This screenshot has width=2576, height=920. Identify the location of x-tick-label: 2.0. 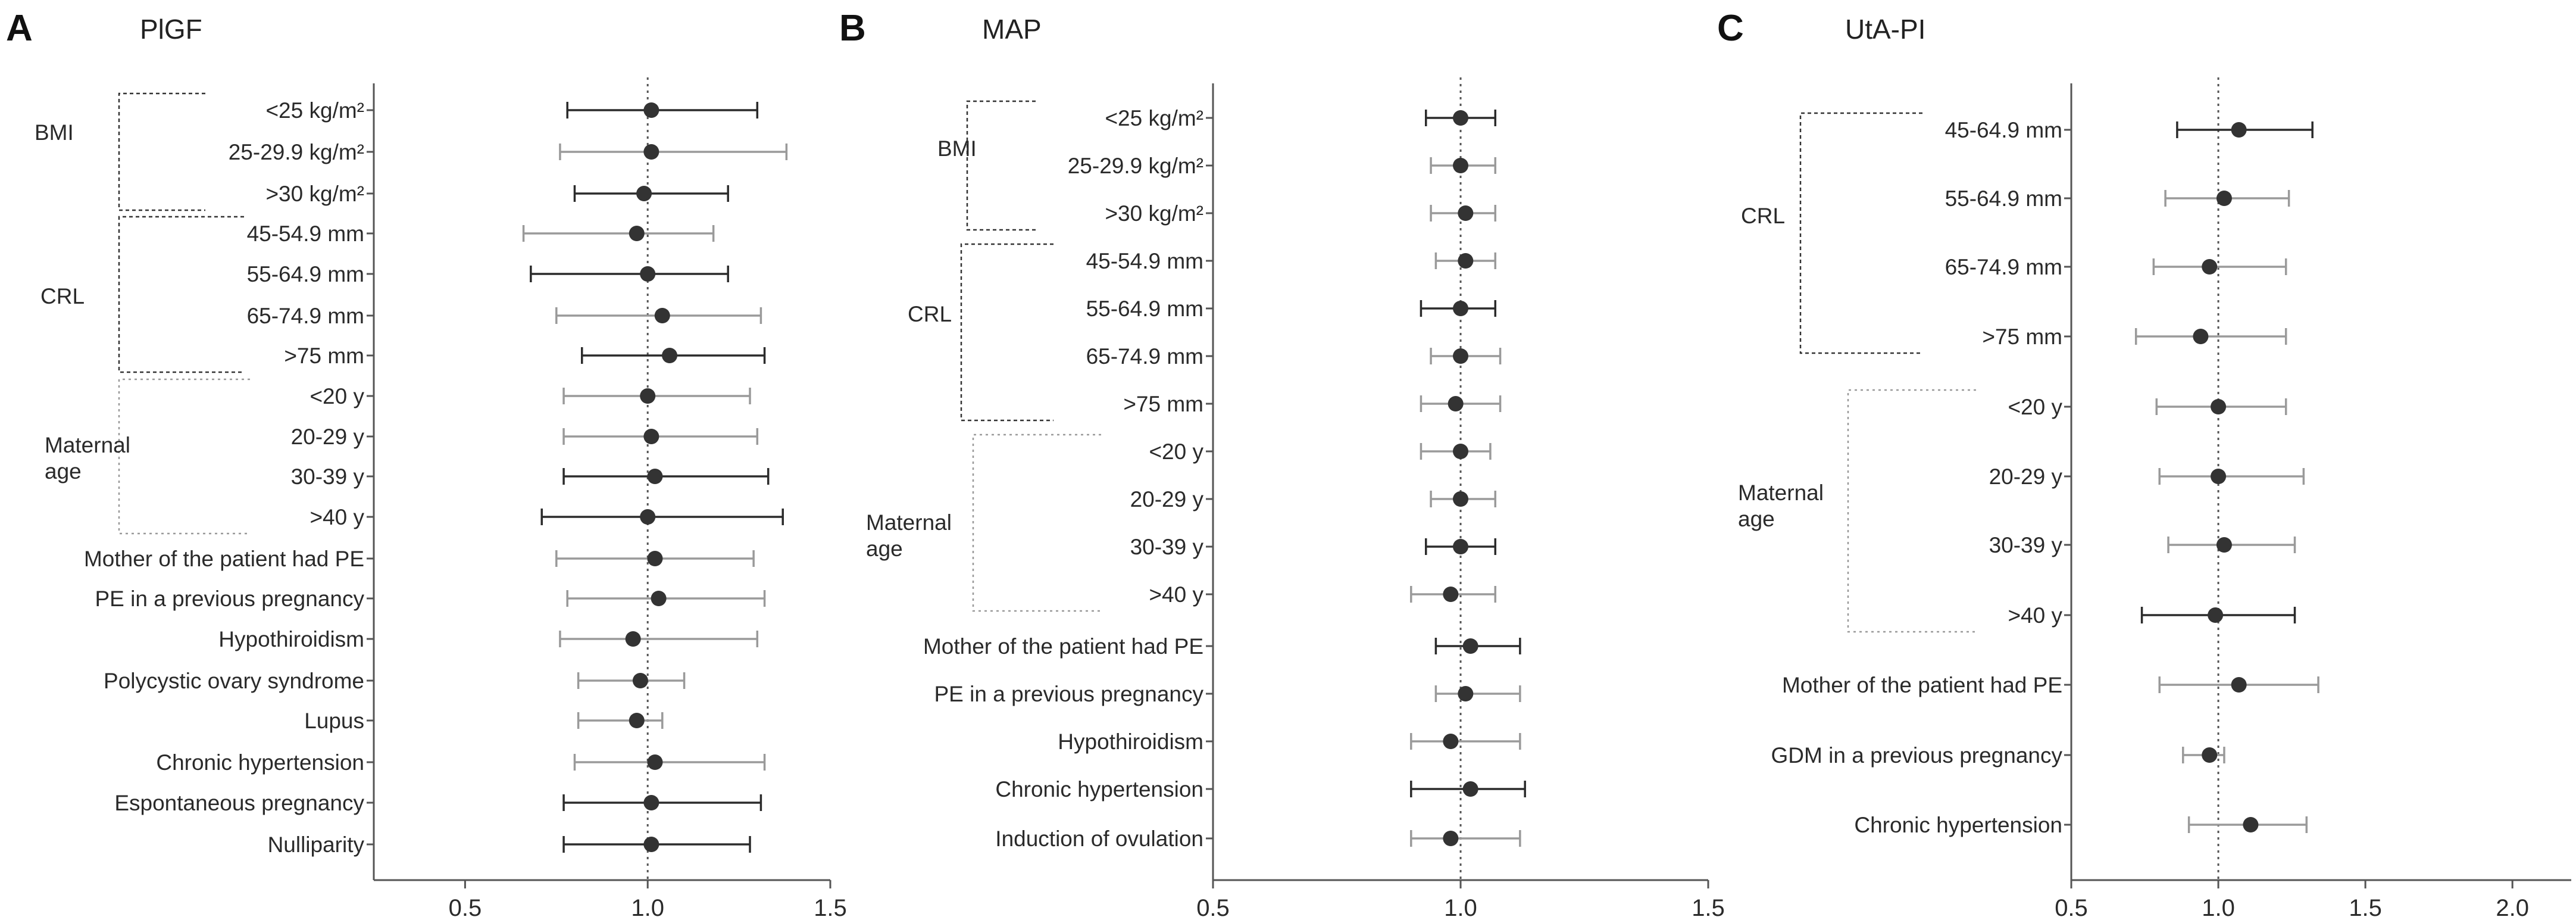
(2512, 907).